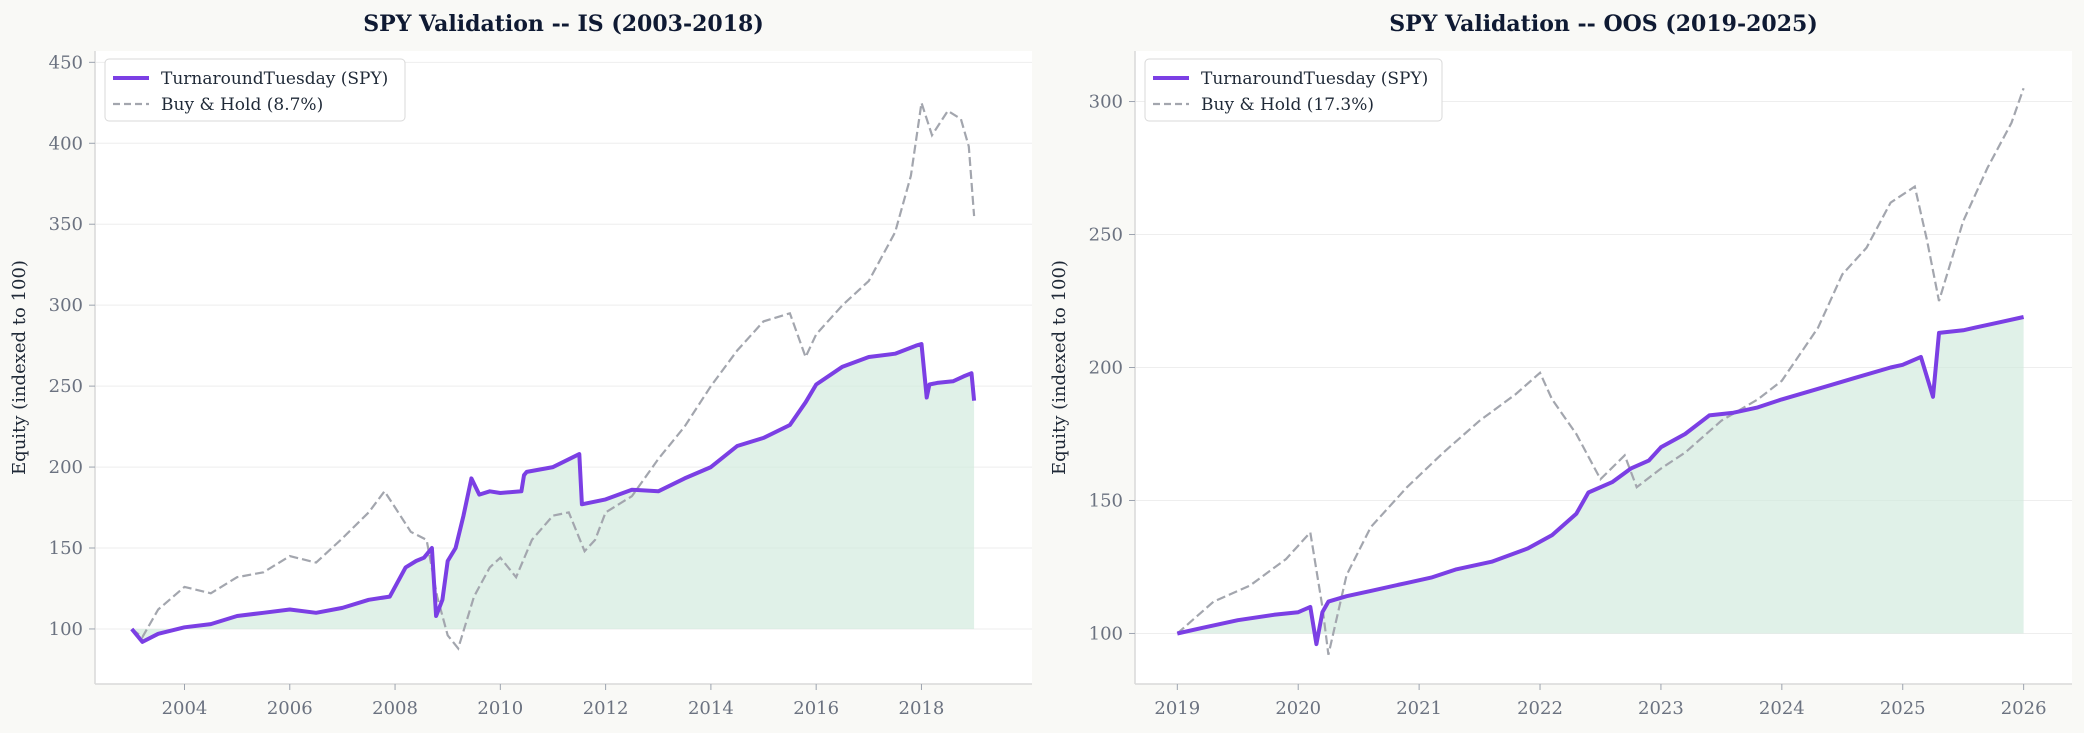 The image size is (2084, 733). I want to click on y-tick-label: 450, so click(66, 62).